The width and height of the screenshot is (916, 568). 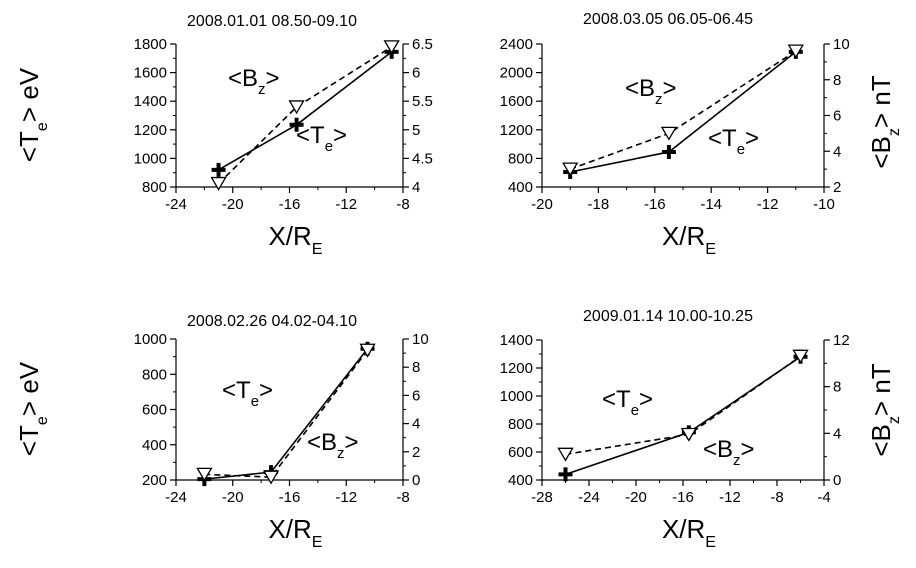 I want to click on right-y-tick-label: 4, so click(x=416, y=187).